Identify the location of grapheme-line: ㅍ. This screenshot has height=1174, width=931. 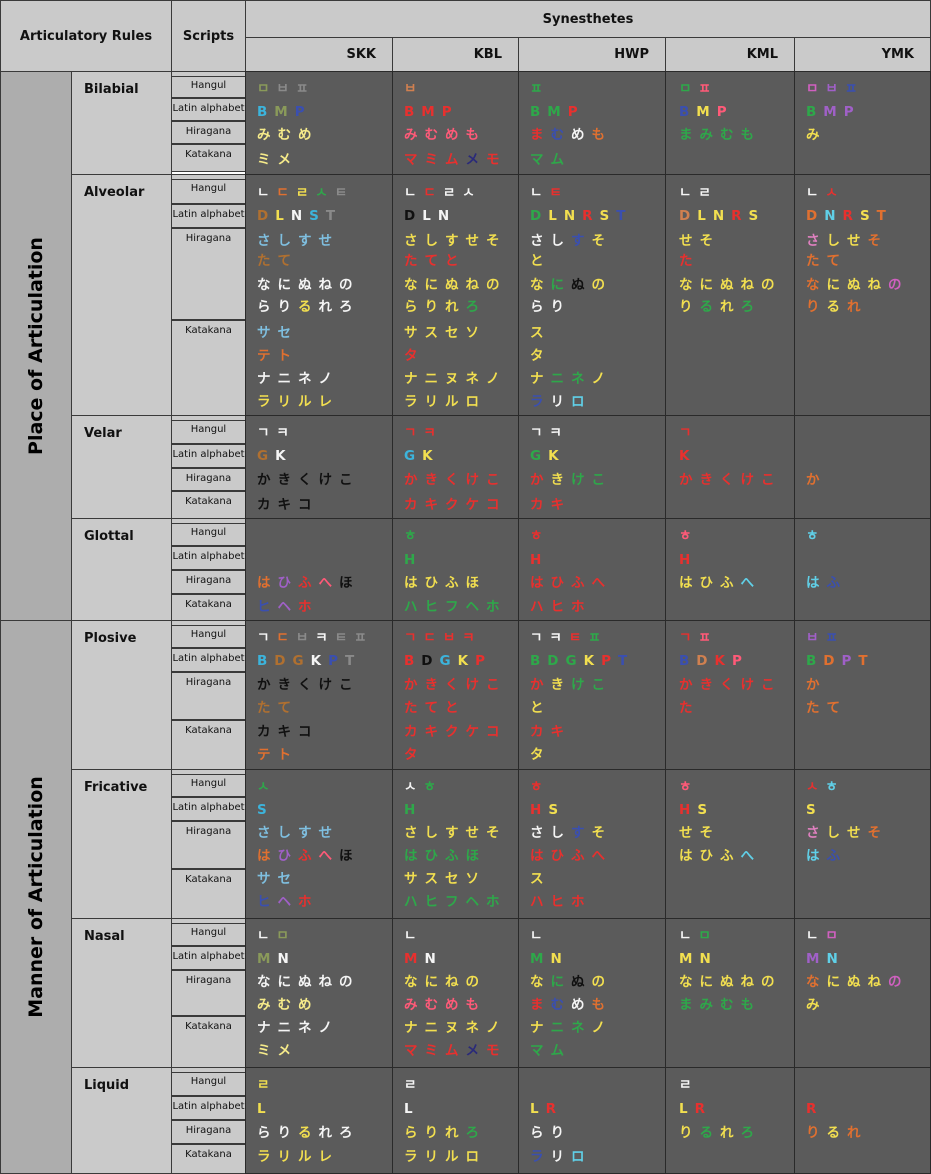
(539, 89).